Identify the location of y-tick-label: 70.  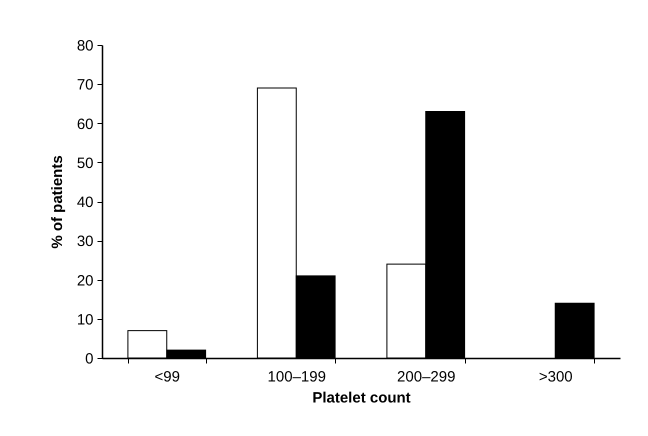
(85, 85).